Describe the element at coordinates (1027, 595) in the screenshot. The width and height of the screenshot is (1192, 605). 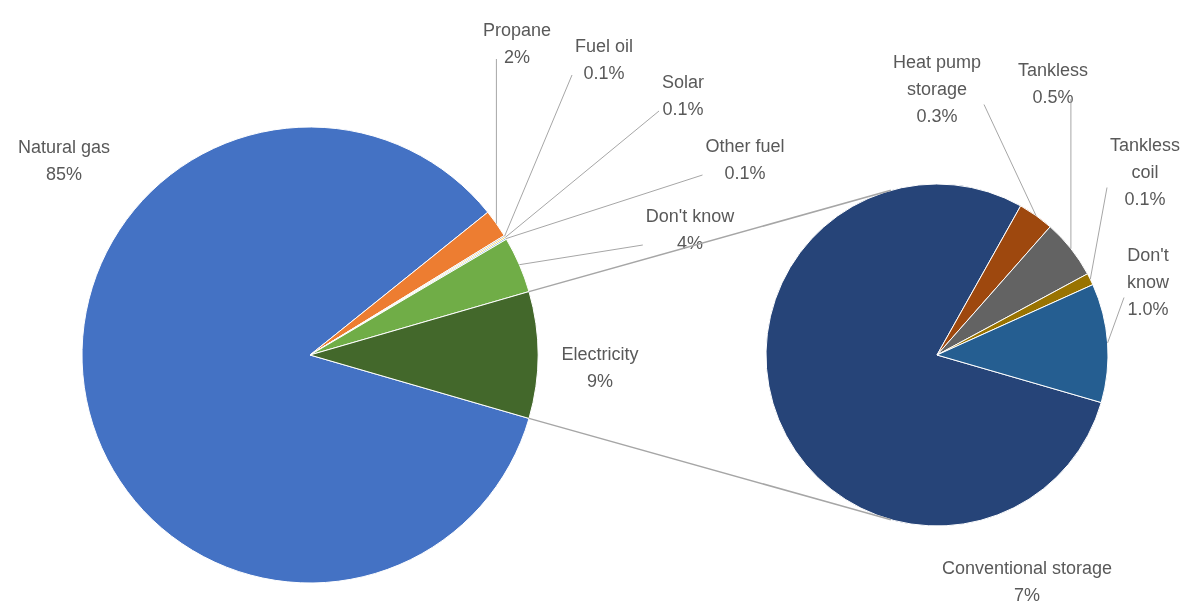
I see `data-label: 7%` at that location.